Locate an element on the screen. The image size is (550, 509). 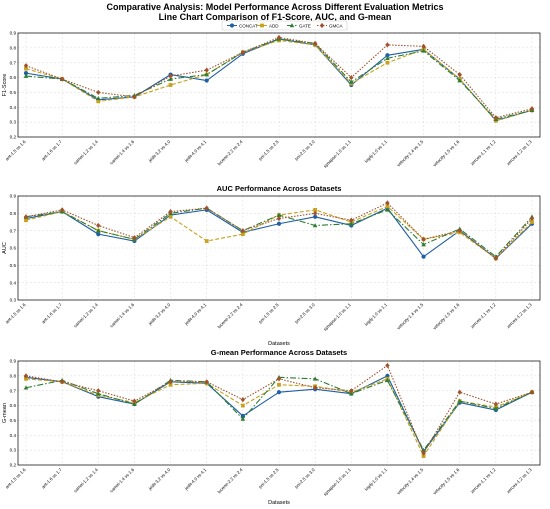
y-tick-label: 0.2 is located at coordinates (13, 465).